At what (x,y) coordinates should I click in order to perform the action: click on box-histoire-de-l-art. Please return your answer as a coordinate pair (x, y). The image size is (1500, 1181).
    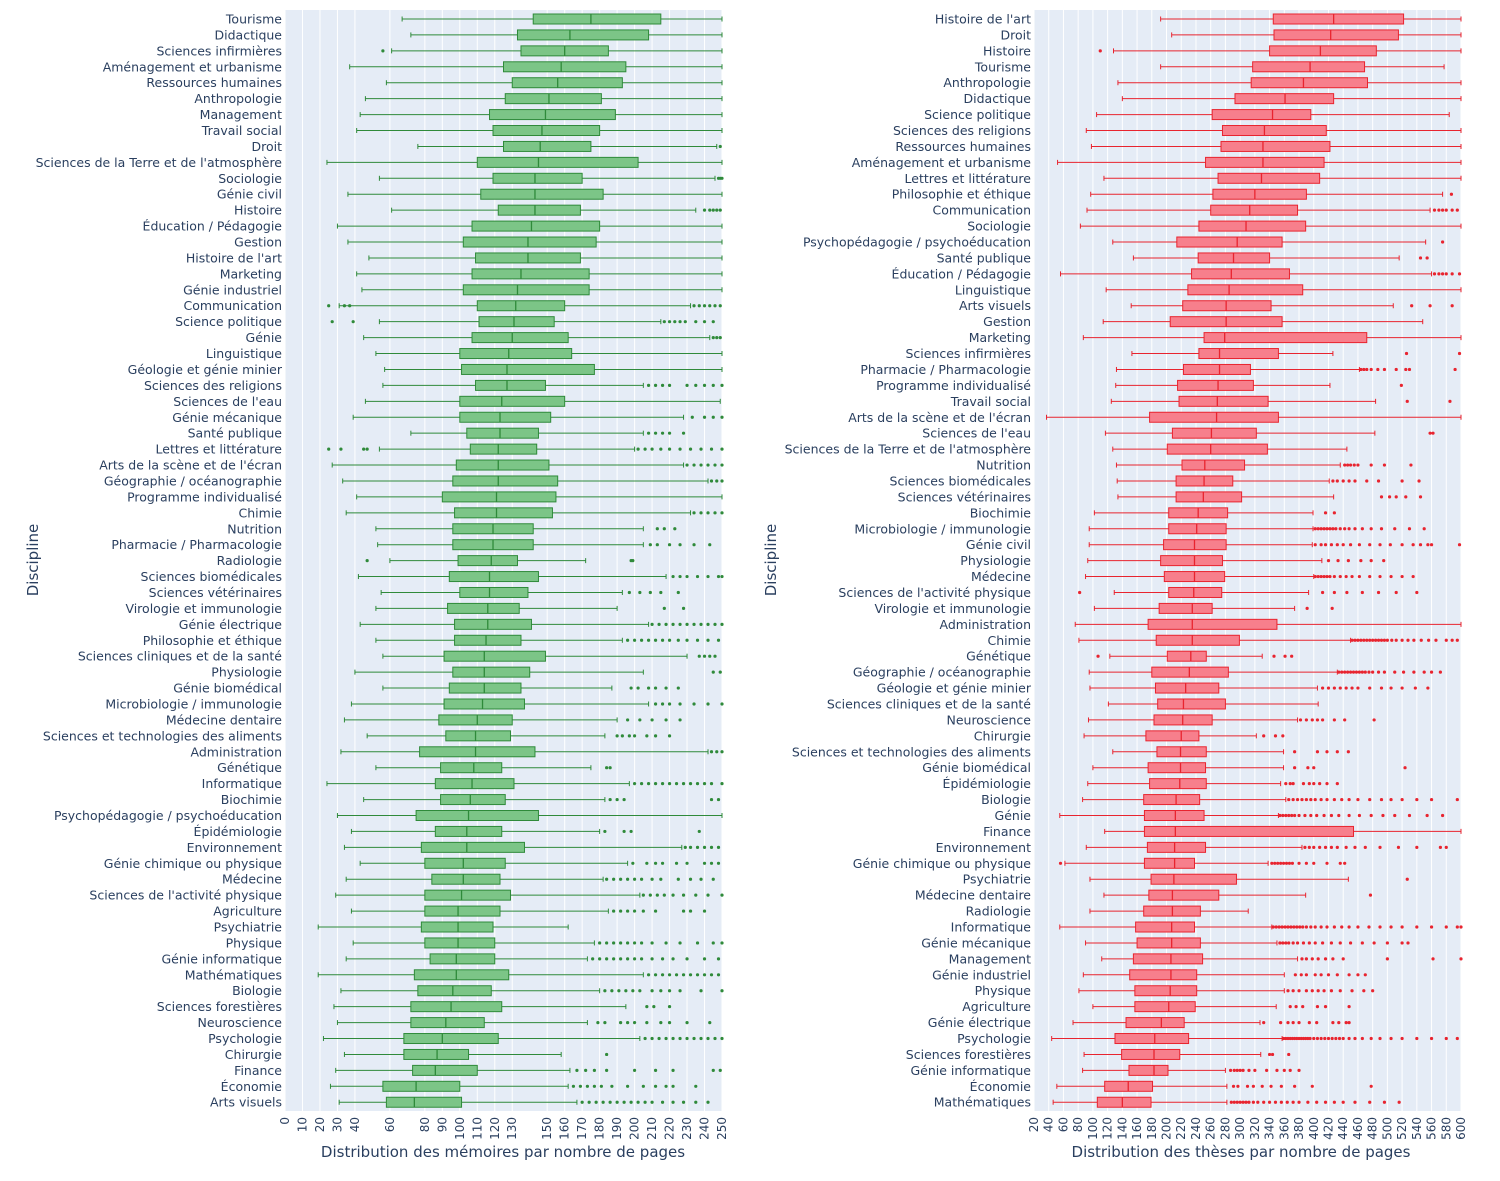
    Looking at the image, I should click on (545, 258).